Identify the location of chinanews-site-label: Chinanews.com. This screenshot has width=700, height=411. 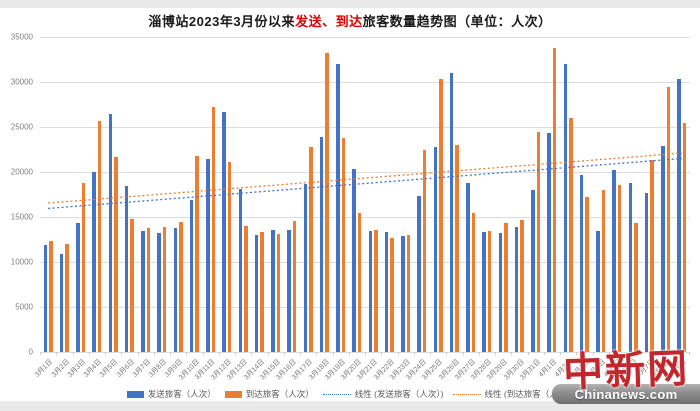
(626, 394).